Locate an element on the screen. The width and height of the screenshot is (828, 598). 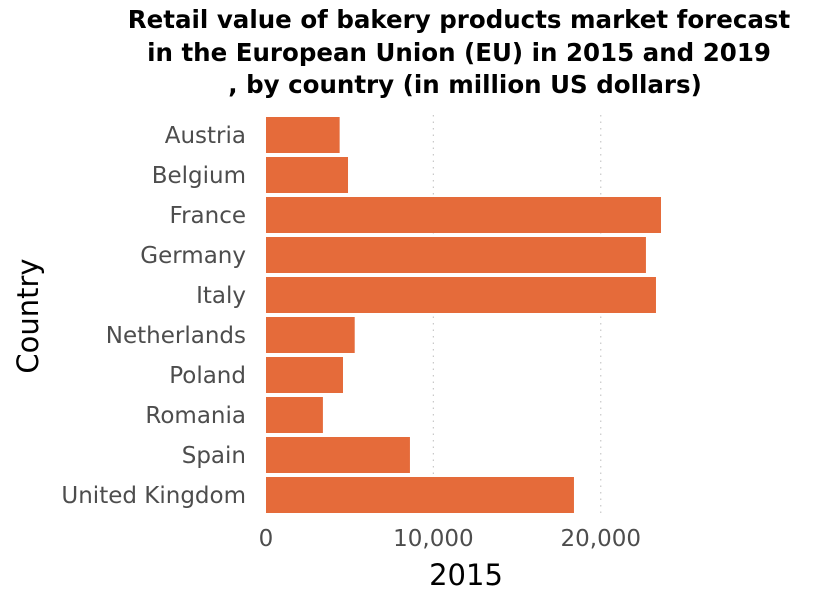
bar-romania is located at coordinates (294, 415).